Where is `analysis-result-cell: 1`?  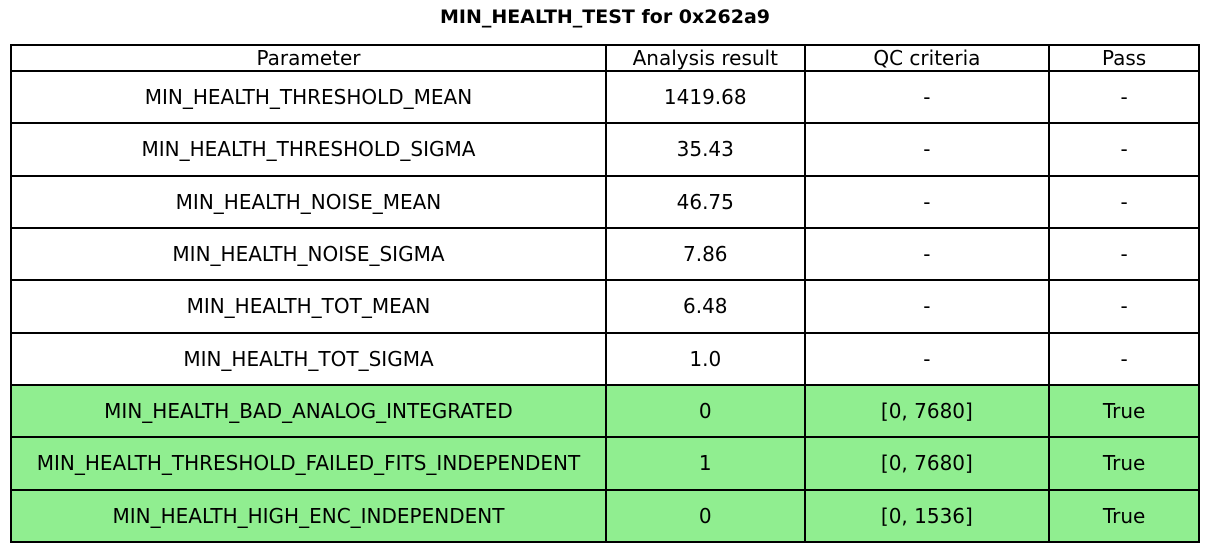 analysis-result-cell: 1 is located at coordinates (705, 463).